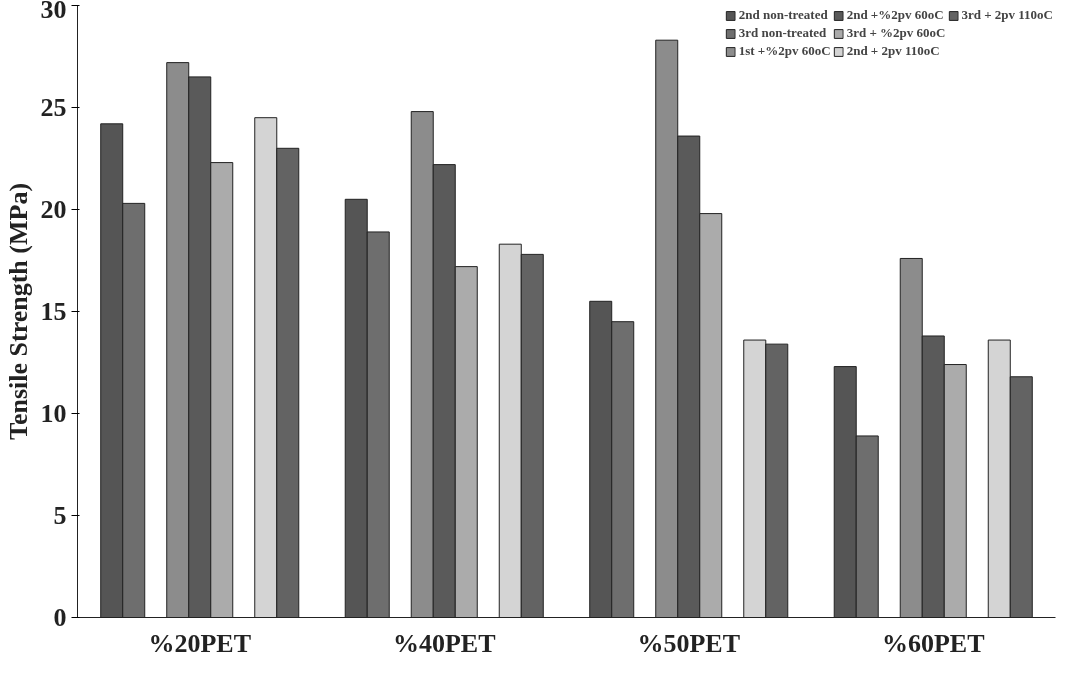  I want to click on y-axis-title: Tensile Strength (MPa), so click(18, 311).